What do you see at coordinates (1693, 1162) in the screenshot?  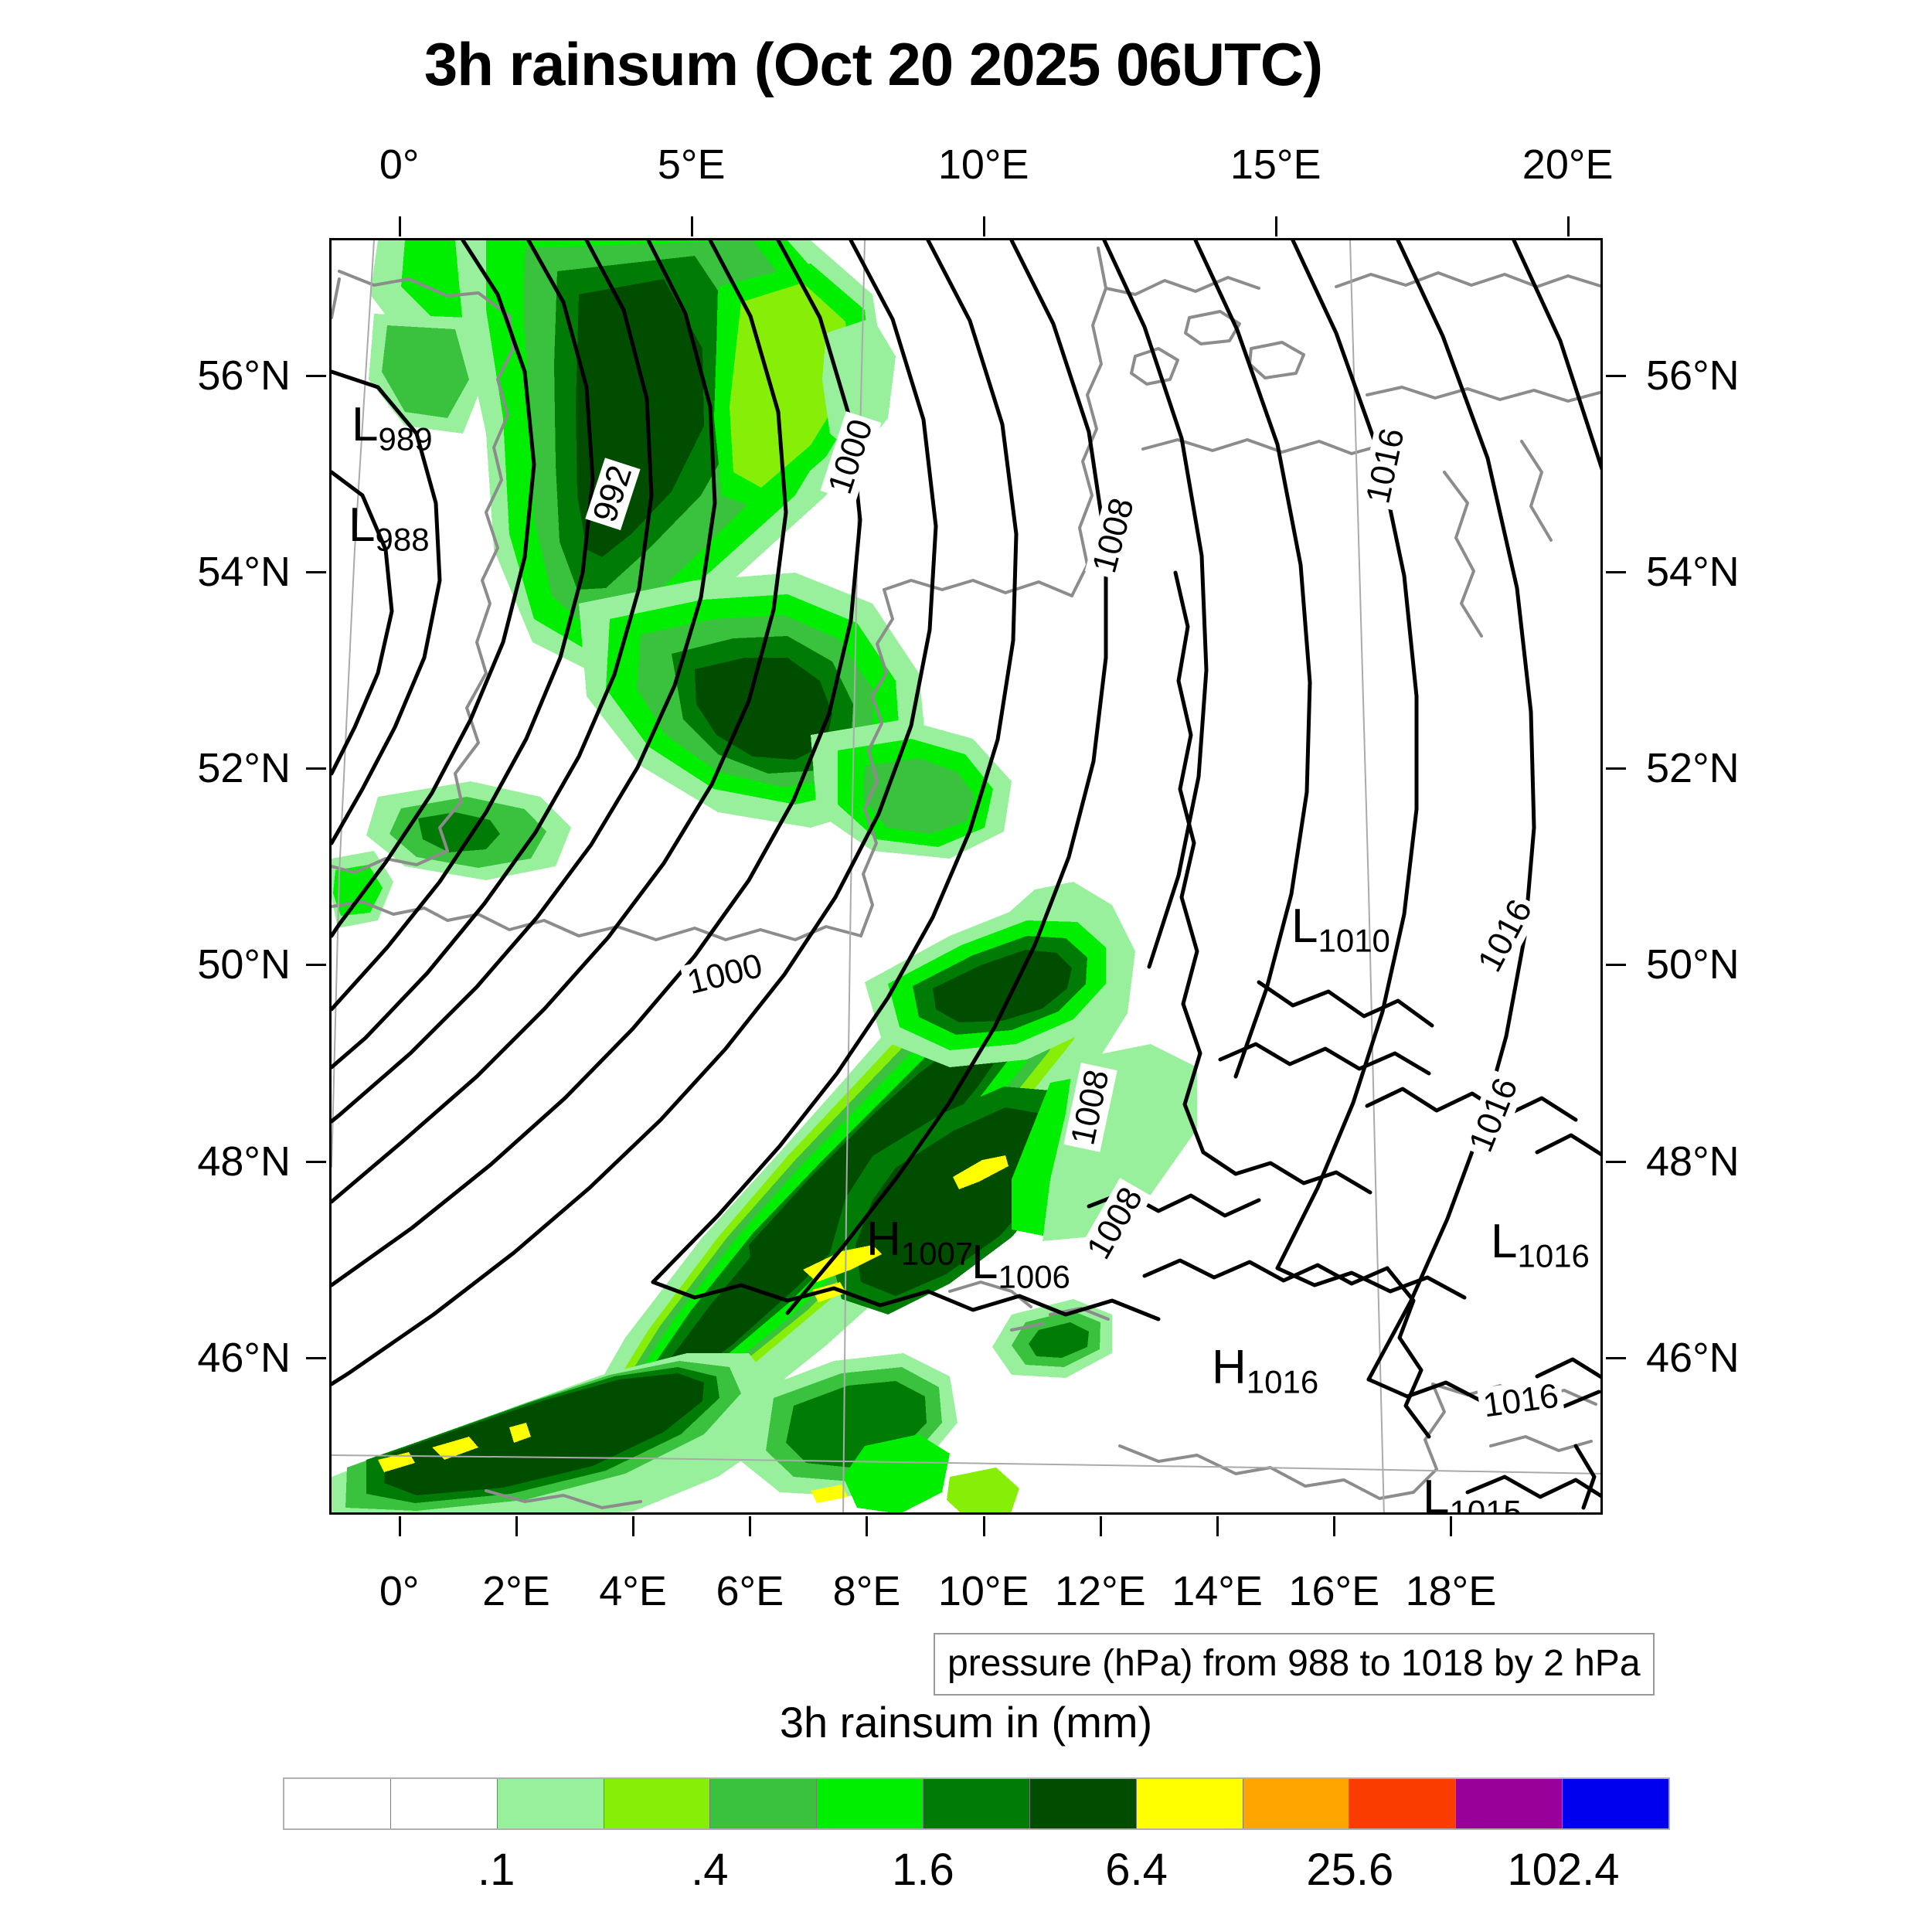 I see `lat-tick-right-4: 48°N` at bounding box center [1693, 1162].